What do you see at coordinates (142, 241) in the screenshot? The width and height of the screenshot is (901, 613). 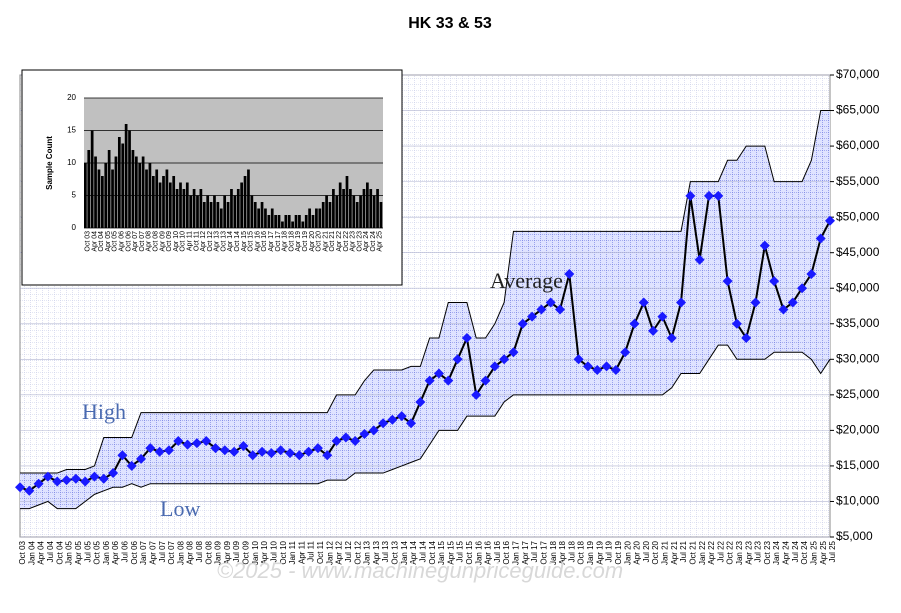 I see `x-tick-label: Oct 07` at bounding box center [142, 241].